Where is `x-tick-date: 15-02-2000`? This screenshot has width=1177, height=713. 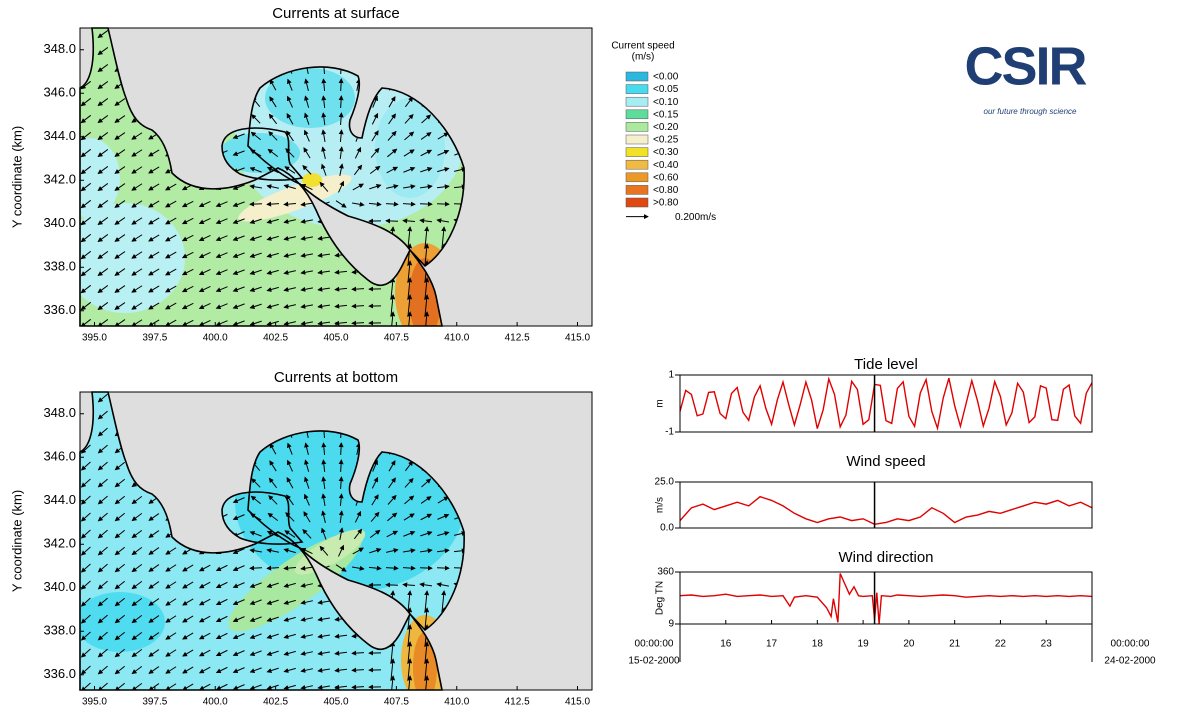 x-tick-date: 15-02-2000 is located at coordinates (654, 661).